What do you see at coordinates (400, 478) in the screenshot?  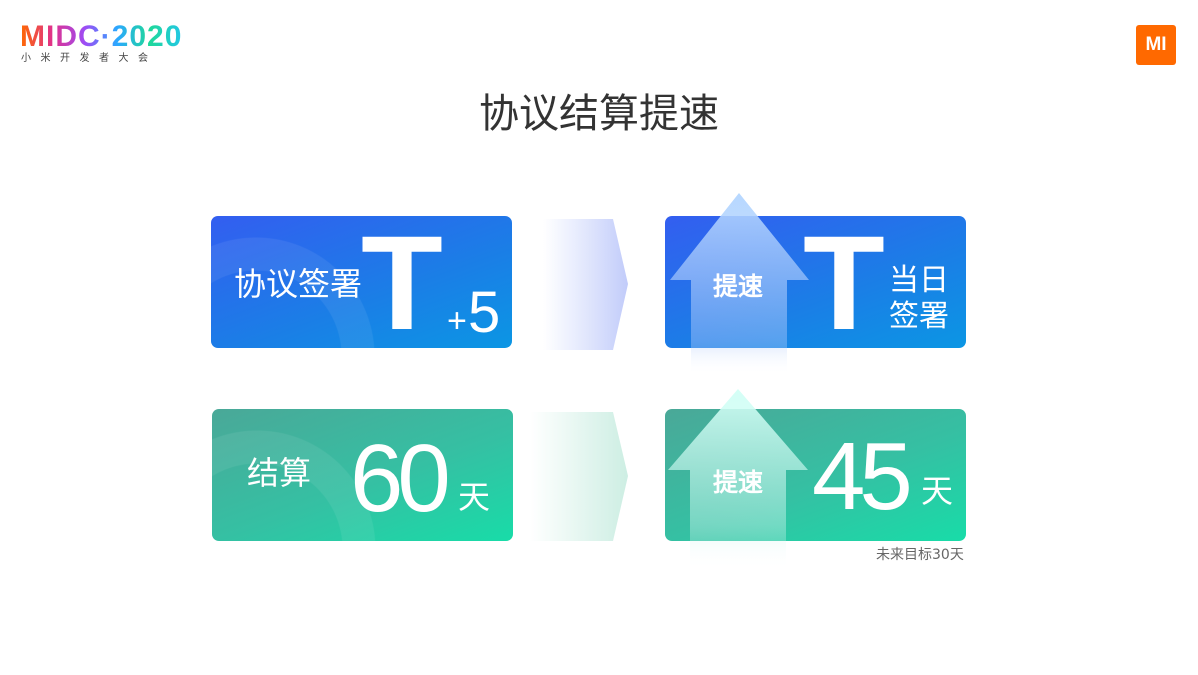 I see `card-big-value: 60` at bounding box center [400, 478].